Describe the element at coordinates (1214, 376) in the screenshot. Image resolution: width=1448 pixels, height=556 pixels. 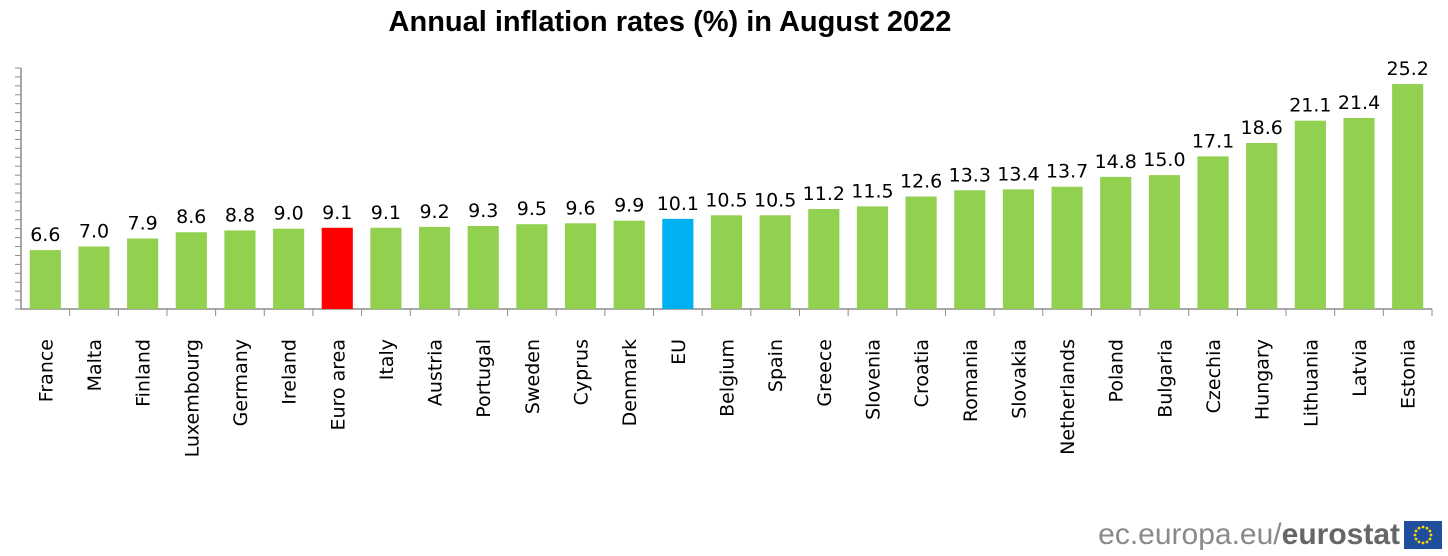
I see `category-label: Czechia` at that location.